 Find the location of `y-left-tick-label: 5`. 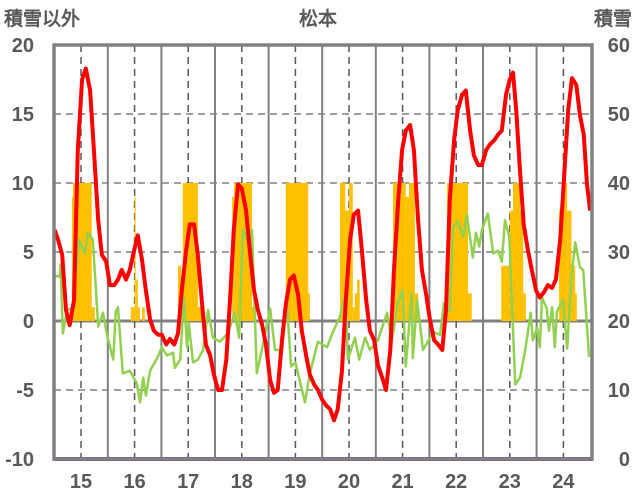

y-left-tick-label: 5 is located at coordinates (28, 253).